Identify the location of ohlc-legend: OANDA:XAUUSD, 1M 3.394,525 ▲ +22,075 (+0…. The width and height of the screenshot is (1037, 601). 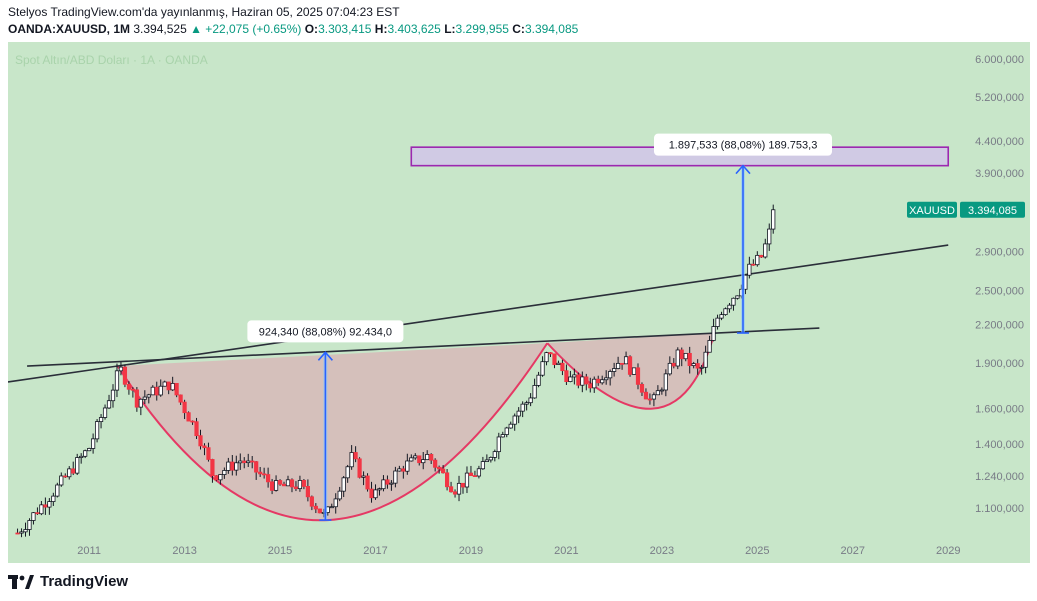
(293, 29).